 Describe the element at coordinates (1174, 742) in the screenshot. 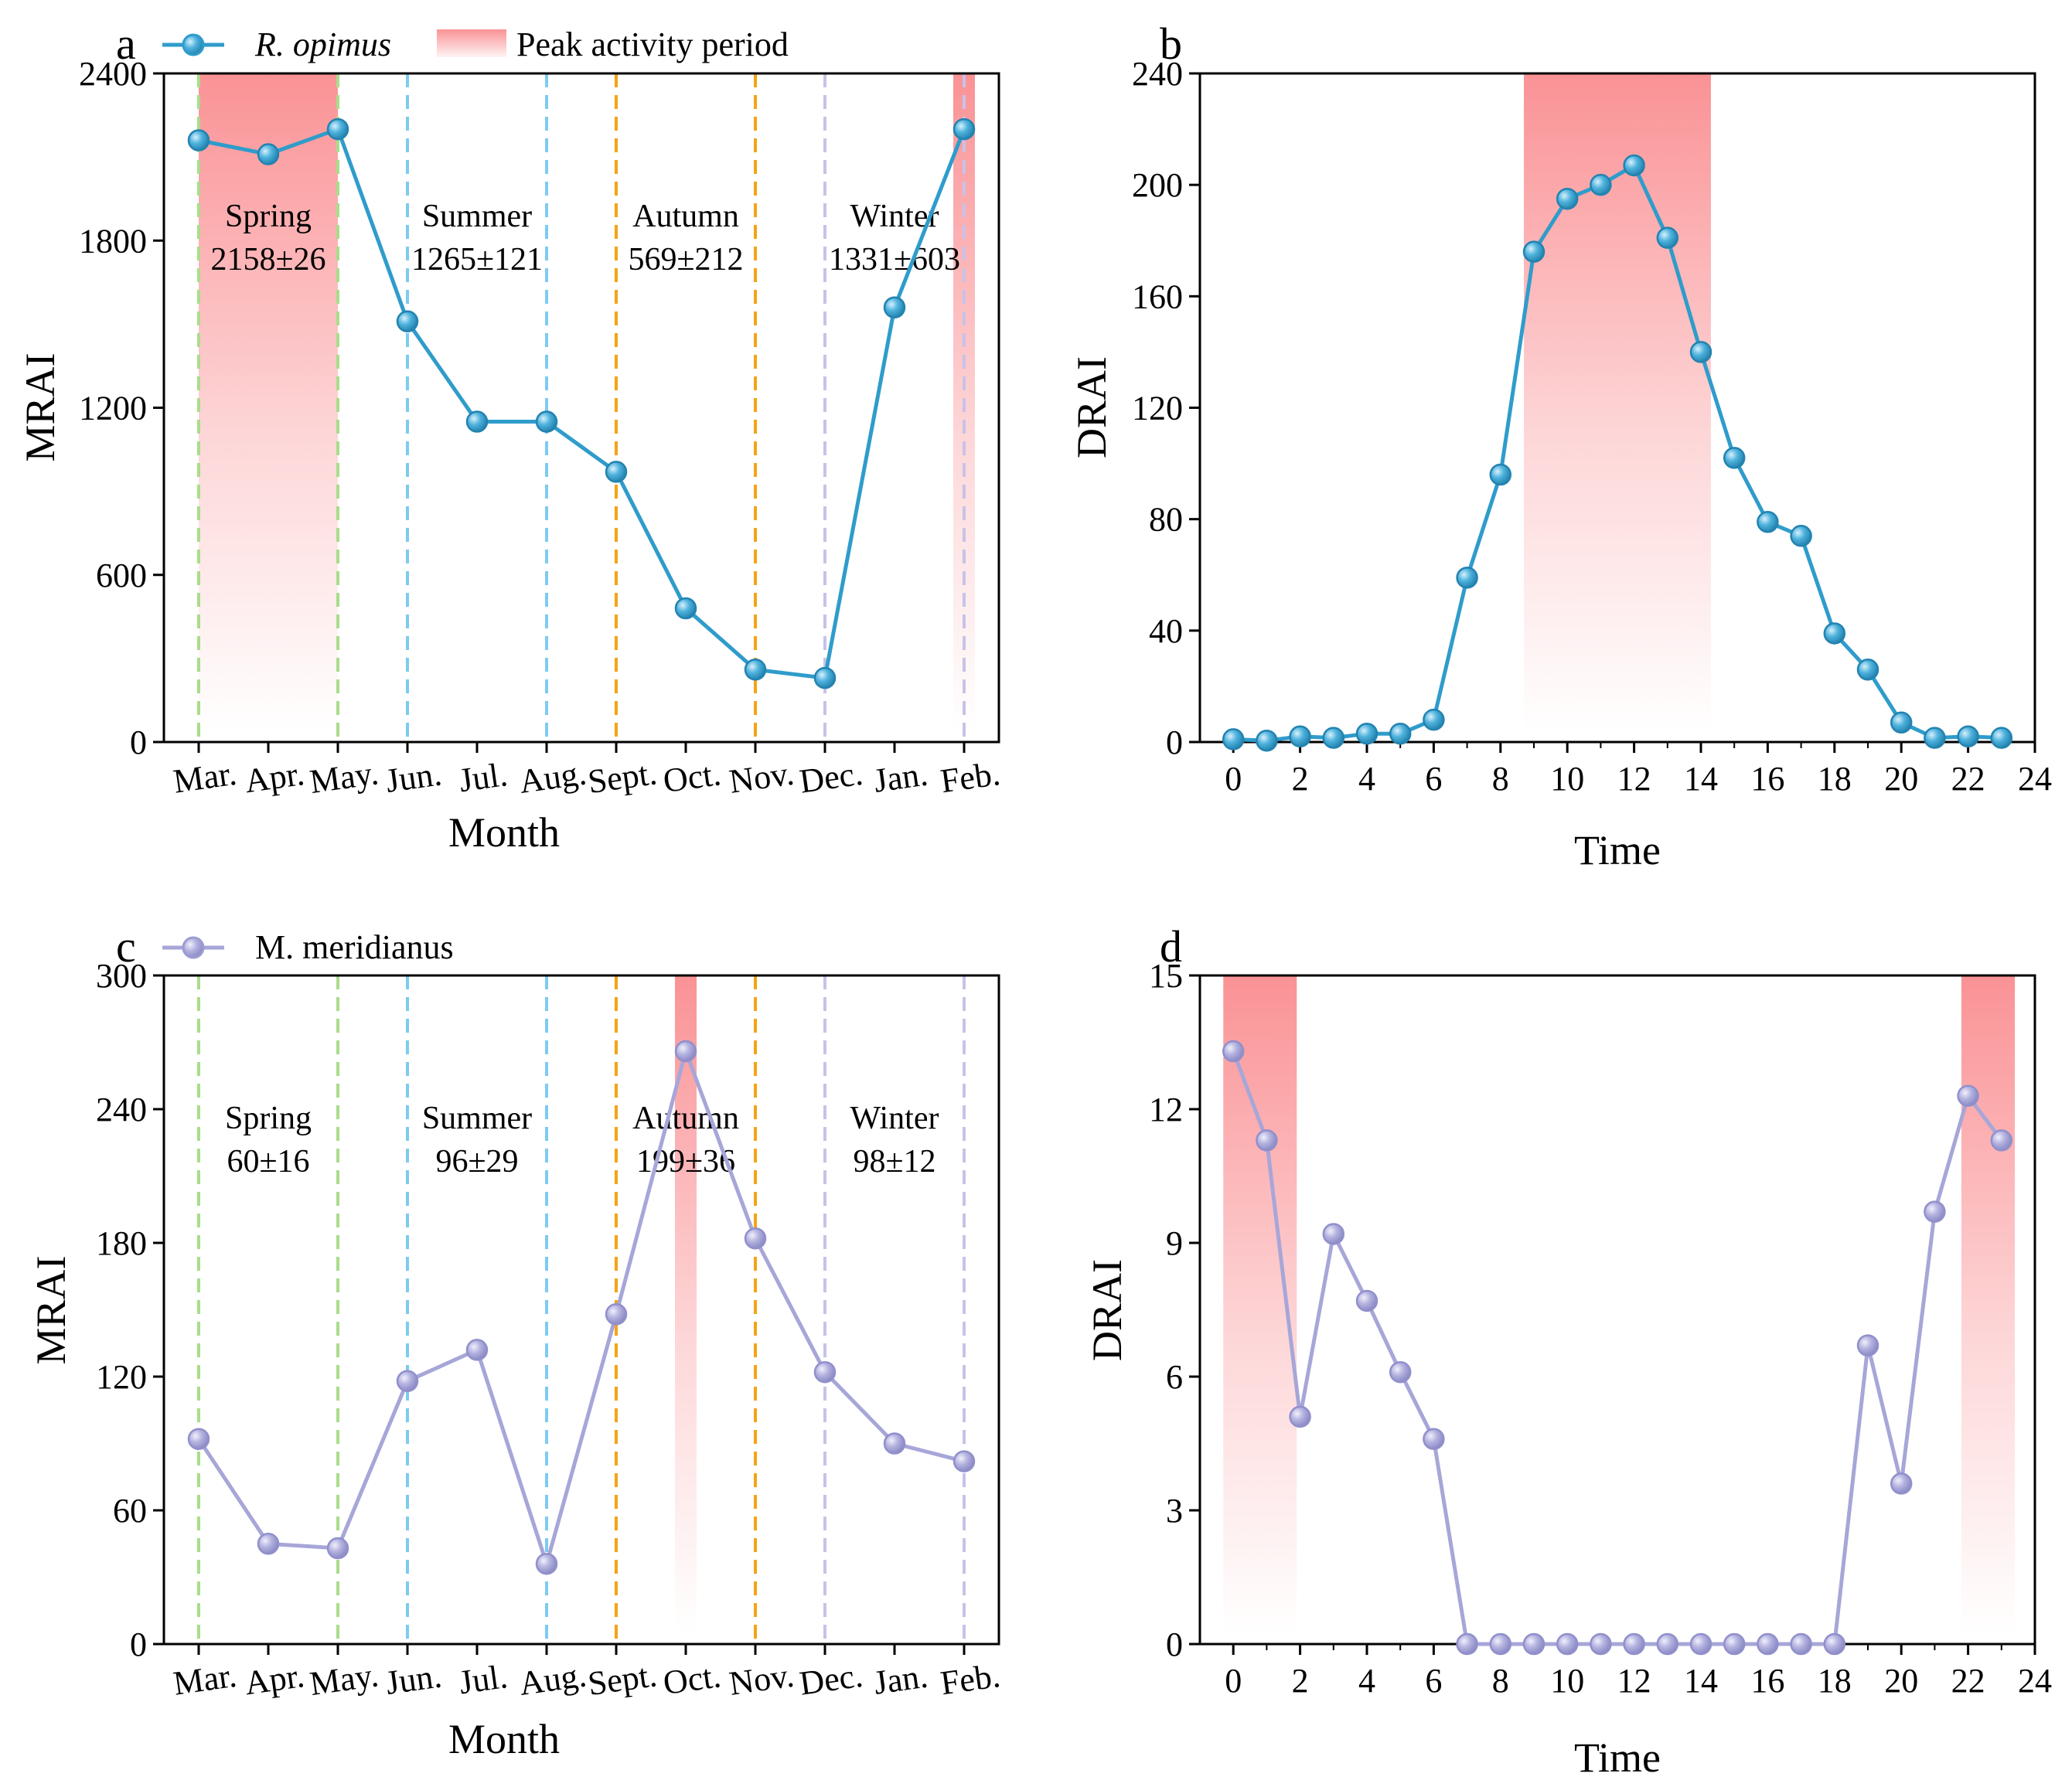

I see `y-tick-label-b-0: 0` at that location.